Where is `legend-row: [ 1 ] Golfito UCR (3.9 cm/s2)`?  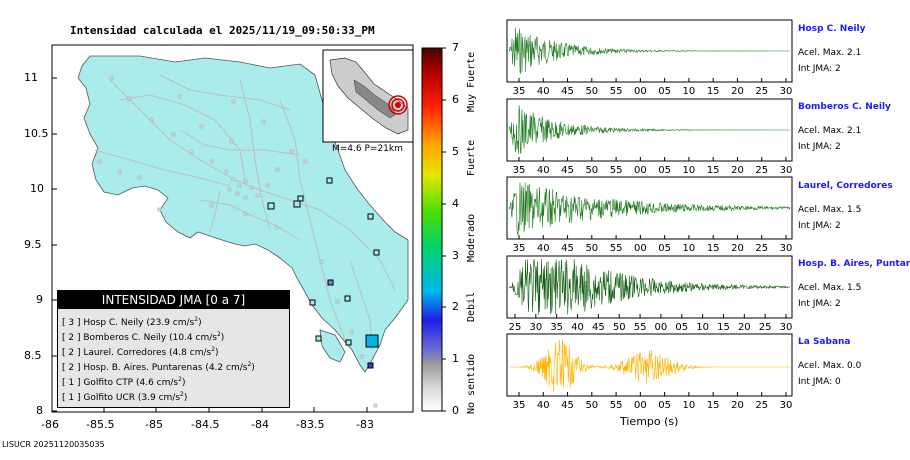
legend-row: [ 1 ] Golfito UCR (3.9 cm/s2) is located at coordinates (124, 397).